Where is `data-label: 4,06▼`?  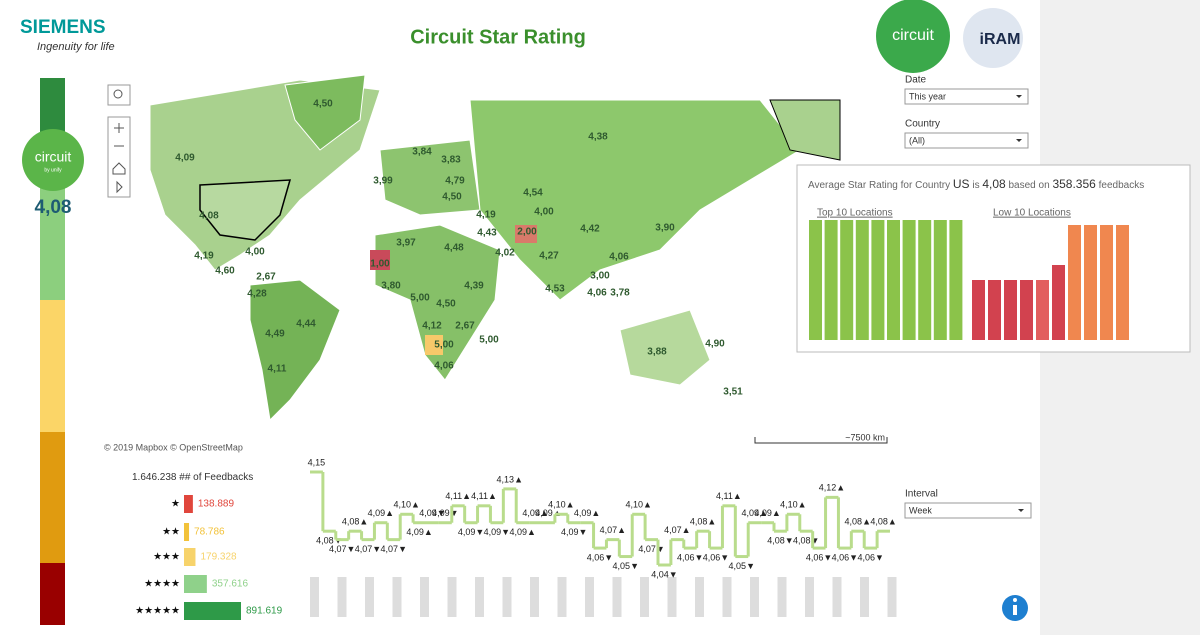
data-label: 4,06▼ is located at coordinates (690, 557).